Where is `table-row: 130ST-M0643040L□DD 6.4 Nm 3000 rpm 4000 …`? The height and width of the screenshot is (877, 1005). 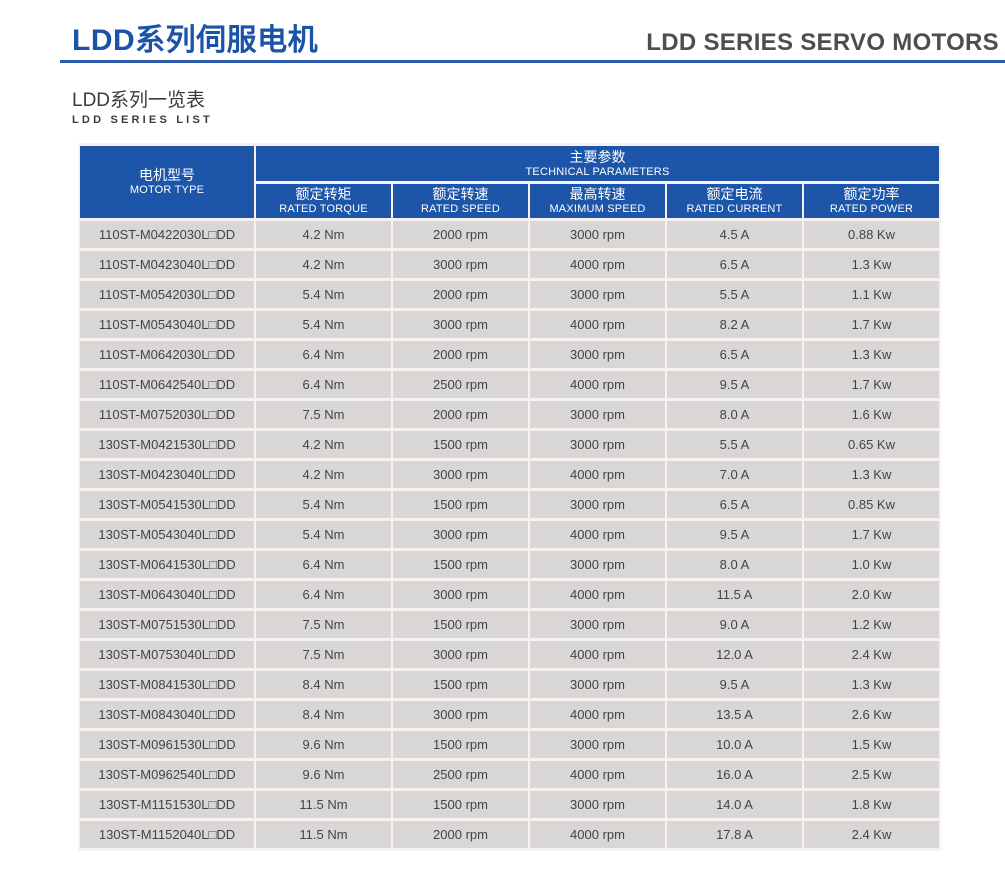 table-row: 130ST-M0643040L□DD 6.4 Nm 3000 rpm 4000 … is located at coordinates (509, 594).